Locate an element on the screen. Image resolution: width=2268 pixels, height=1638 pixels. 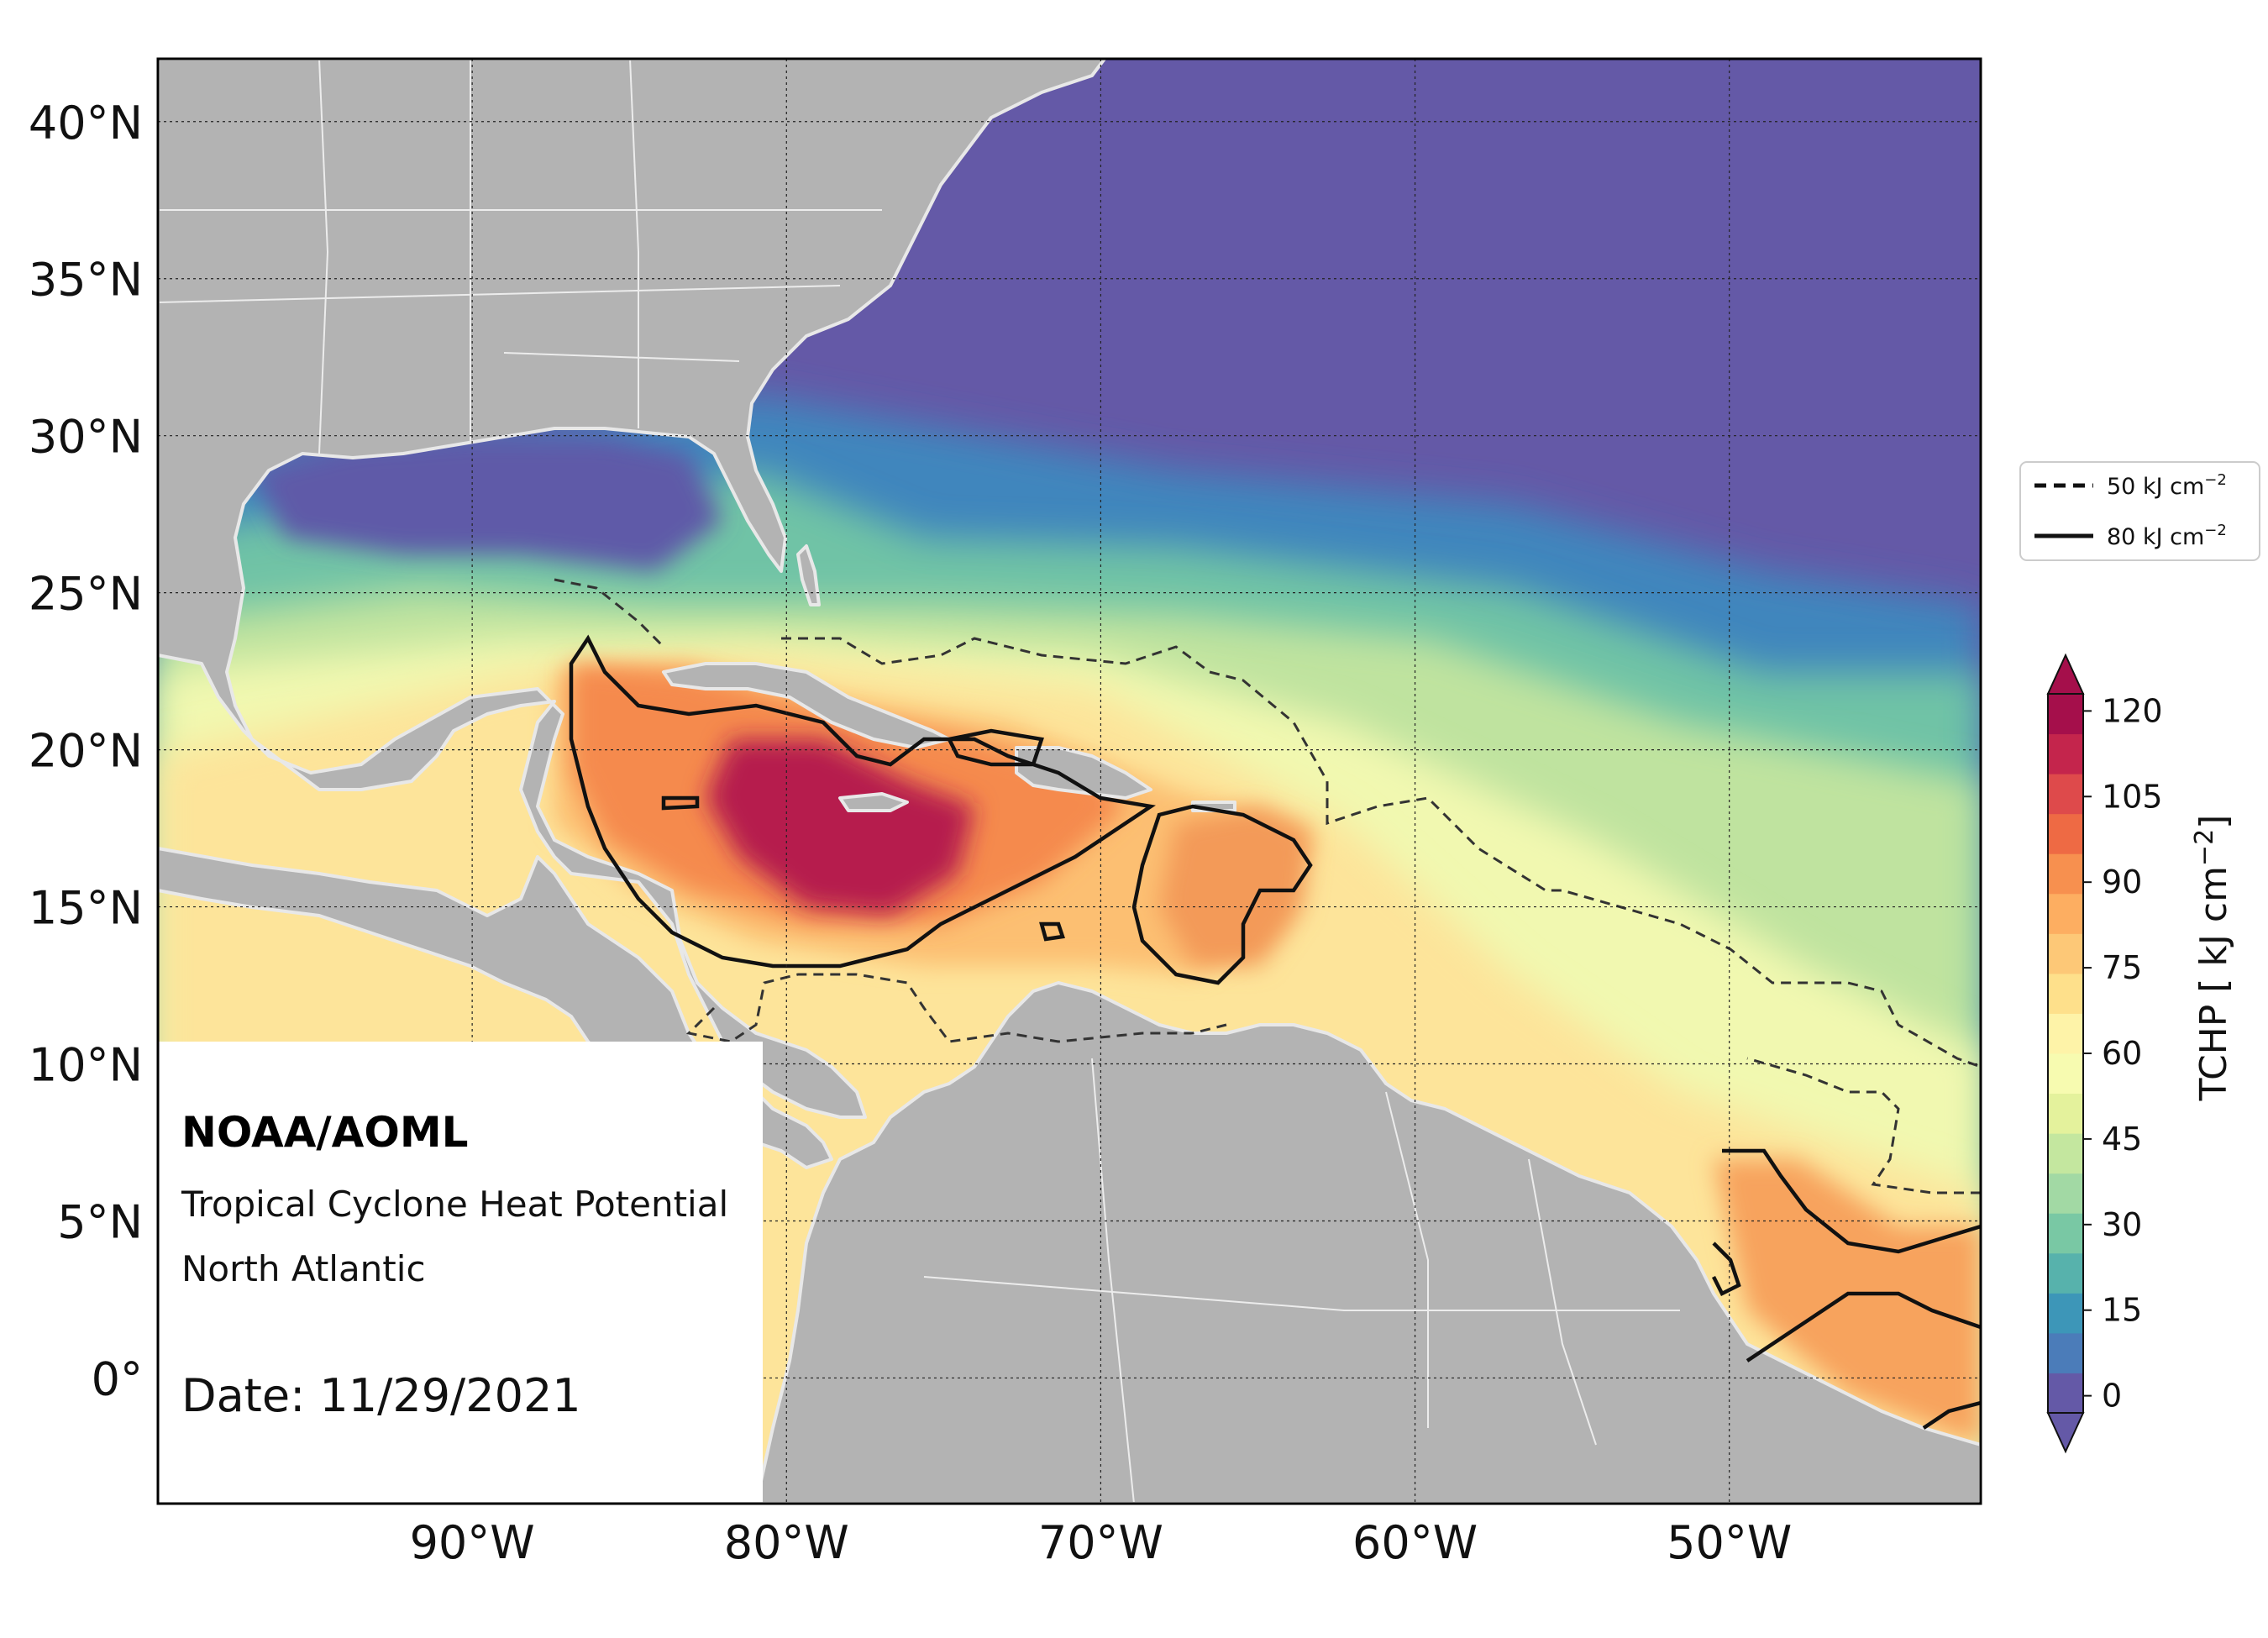
colorbar-tick-label: 60 is located at coordinates (2122, 1053).